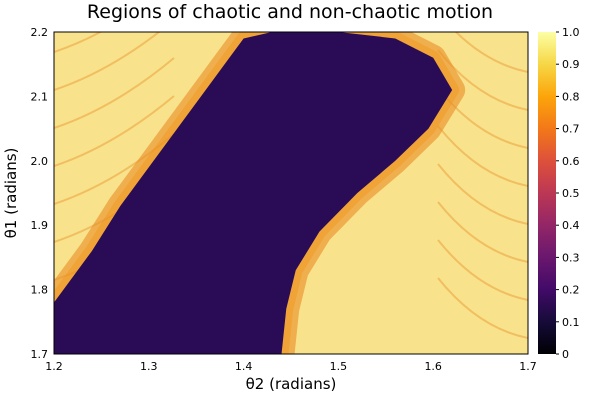 This screenshot has width=600, height=400. Describe the element at coordinates (571, 161) in the screenshot. I see `colorbar-tick-label: 0.6` at that location.